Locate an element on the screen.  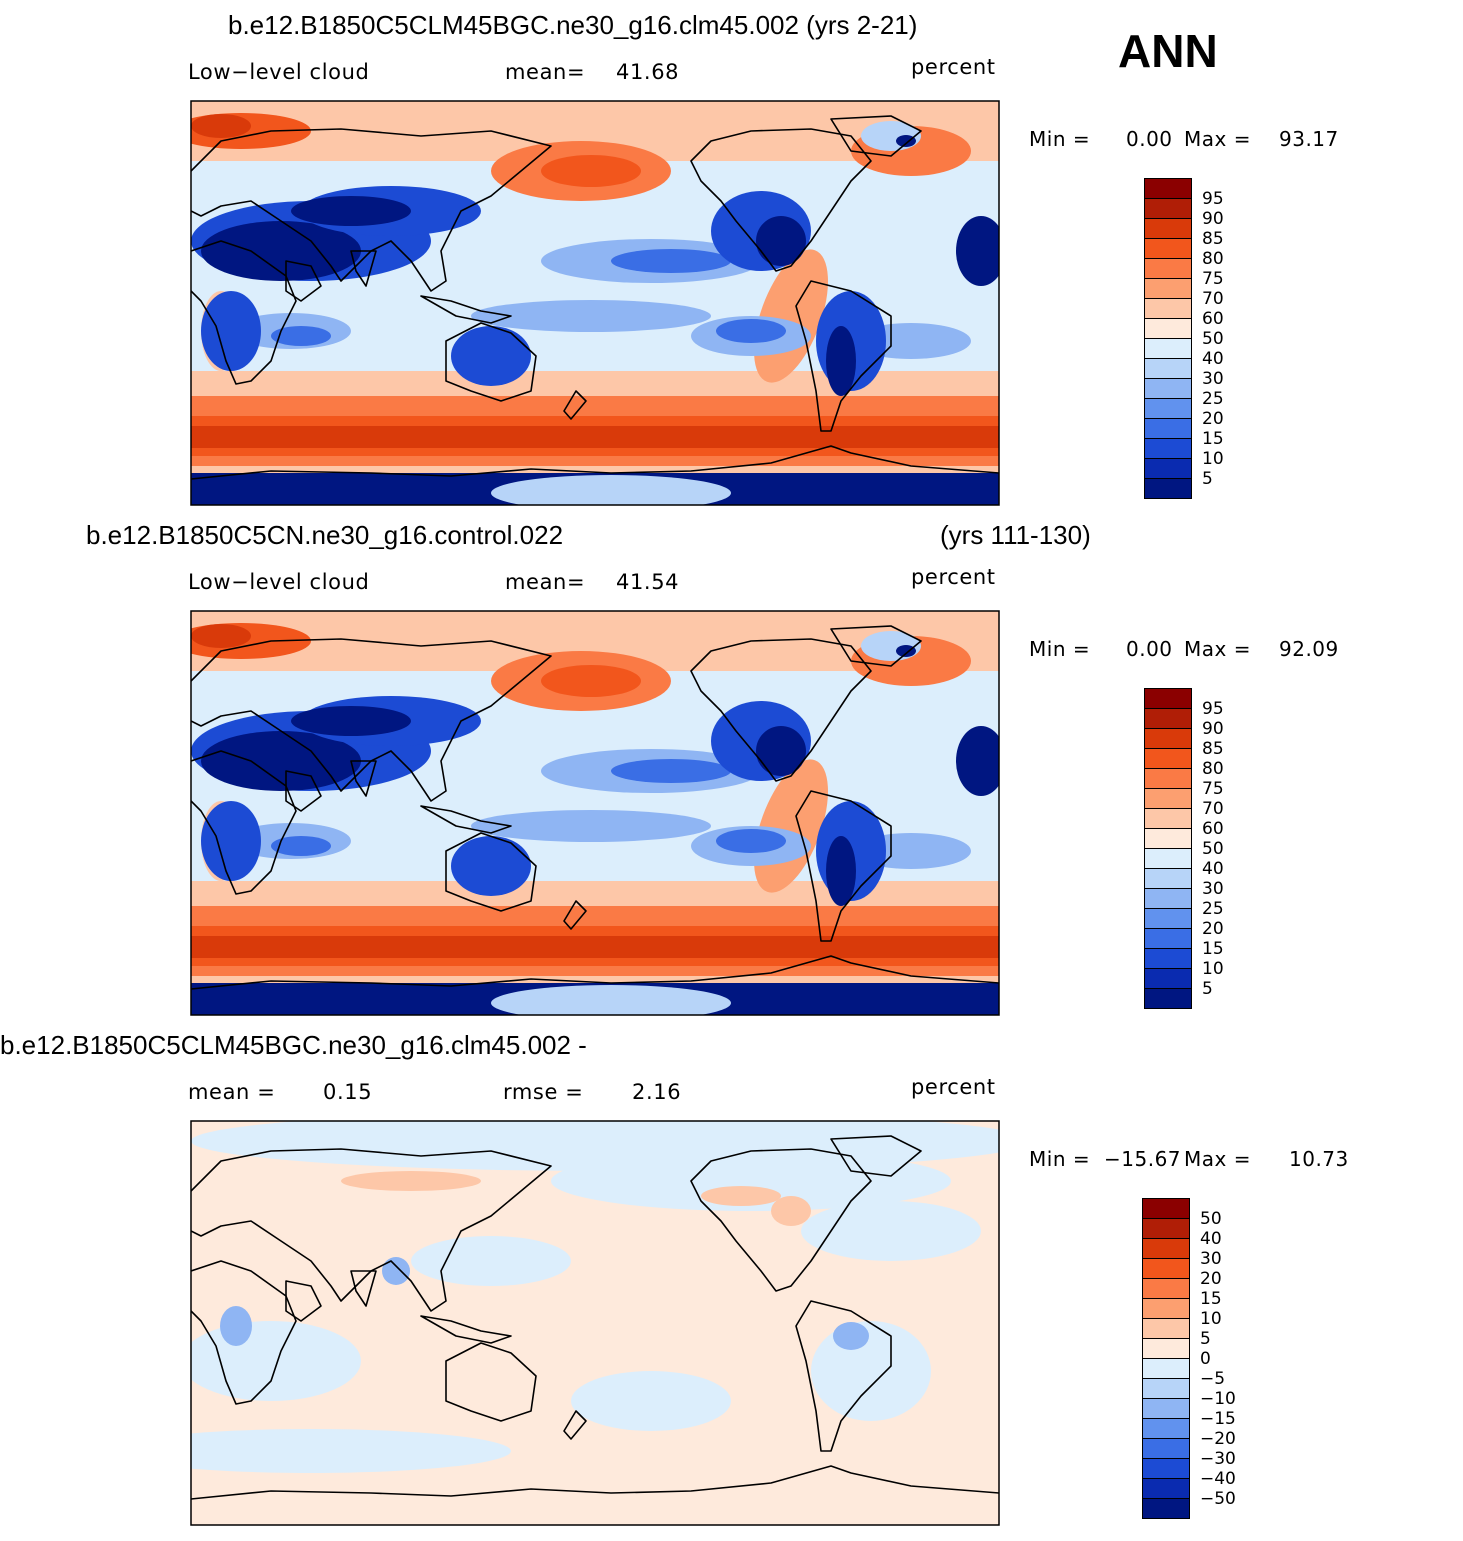
panel3-map is located at coordinates (595, 1323).